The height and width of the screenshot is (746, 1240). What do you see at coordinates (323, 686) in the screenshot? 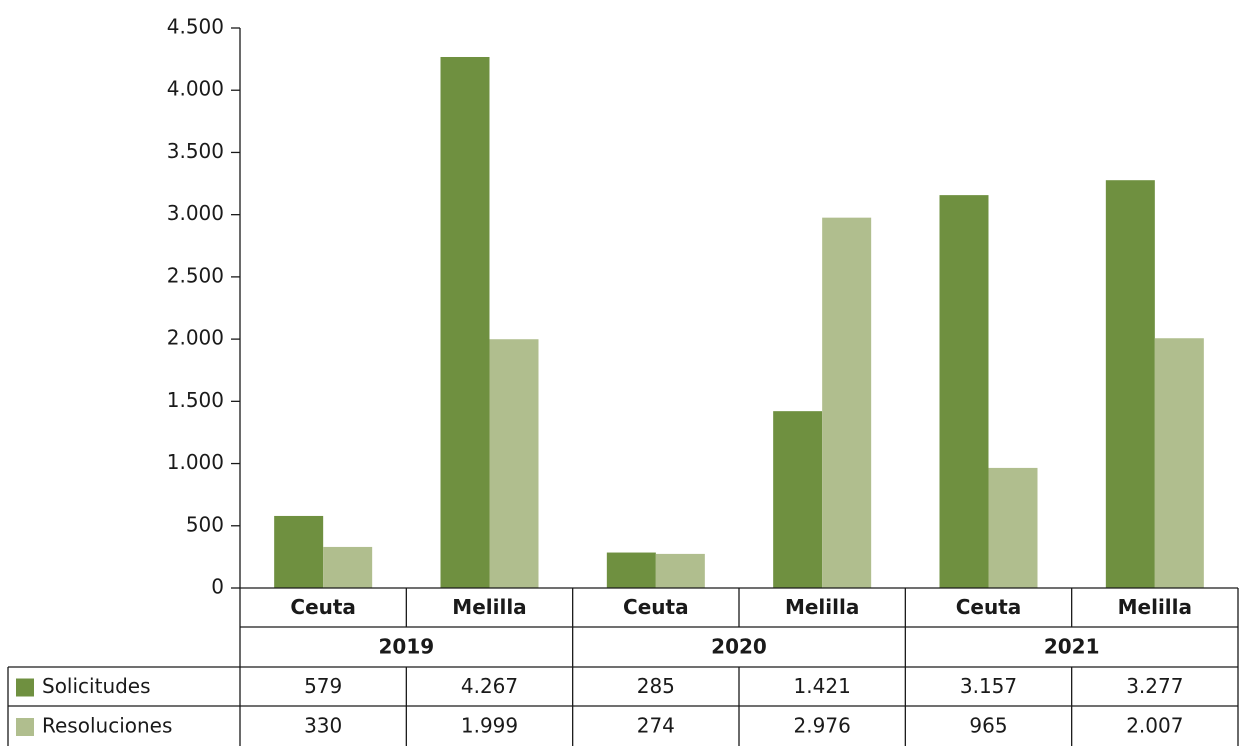
I see `table-value: 579` at bounding box center [323, 686].